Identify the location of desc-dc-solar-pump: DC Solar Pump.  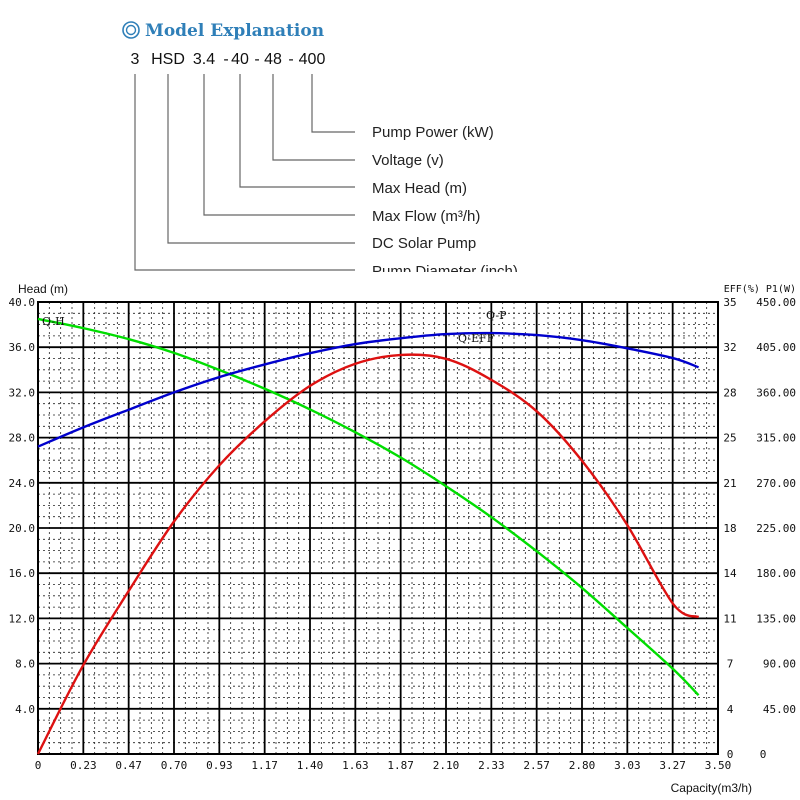
(424, 243).